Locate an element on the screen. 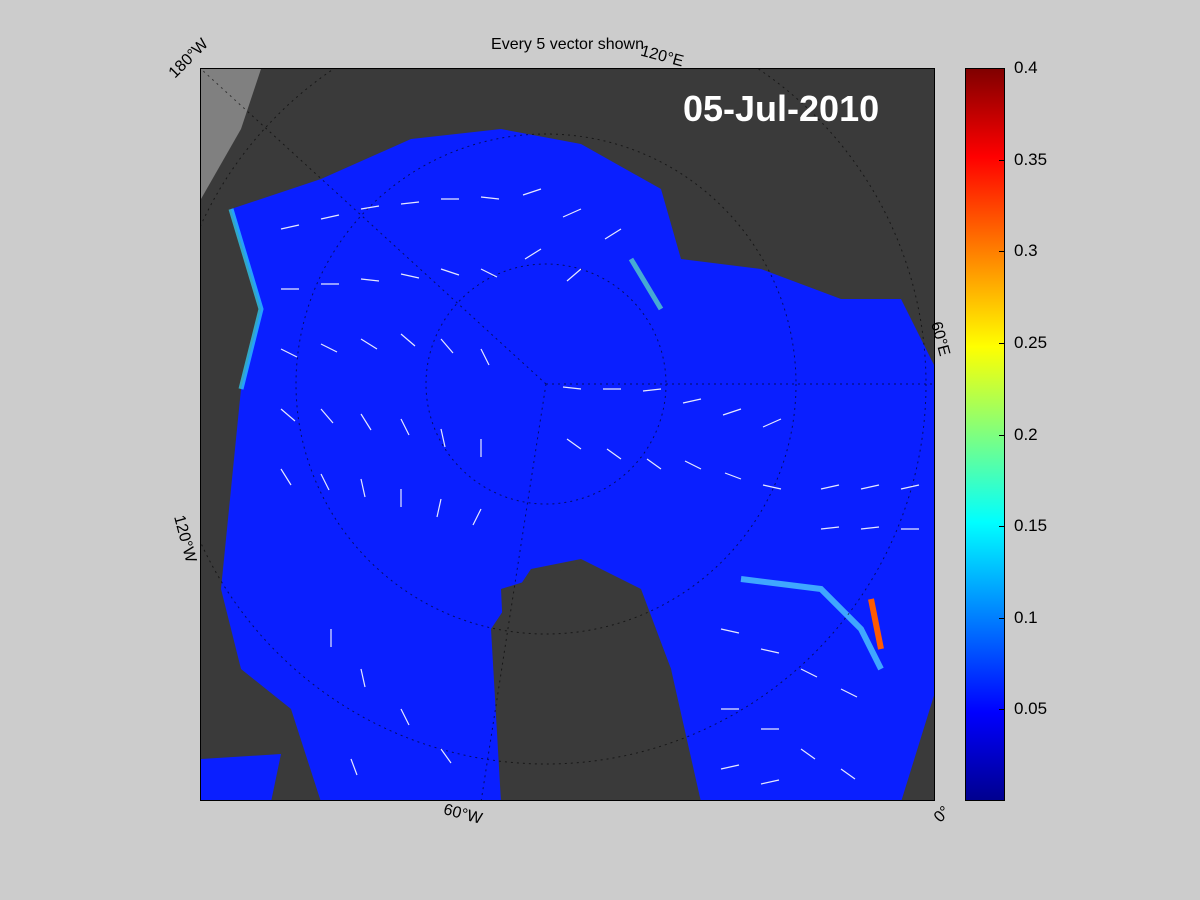 The height and width of the screenshot is (900, 1200). colorbar-tick-label: 0.35 is located at coordinates (1031, 159).